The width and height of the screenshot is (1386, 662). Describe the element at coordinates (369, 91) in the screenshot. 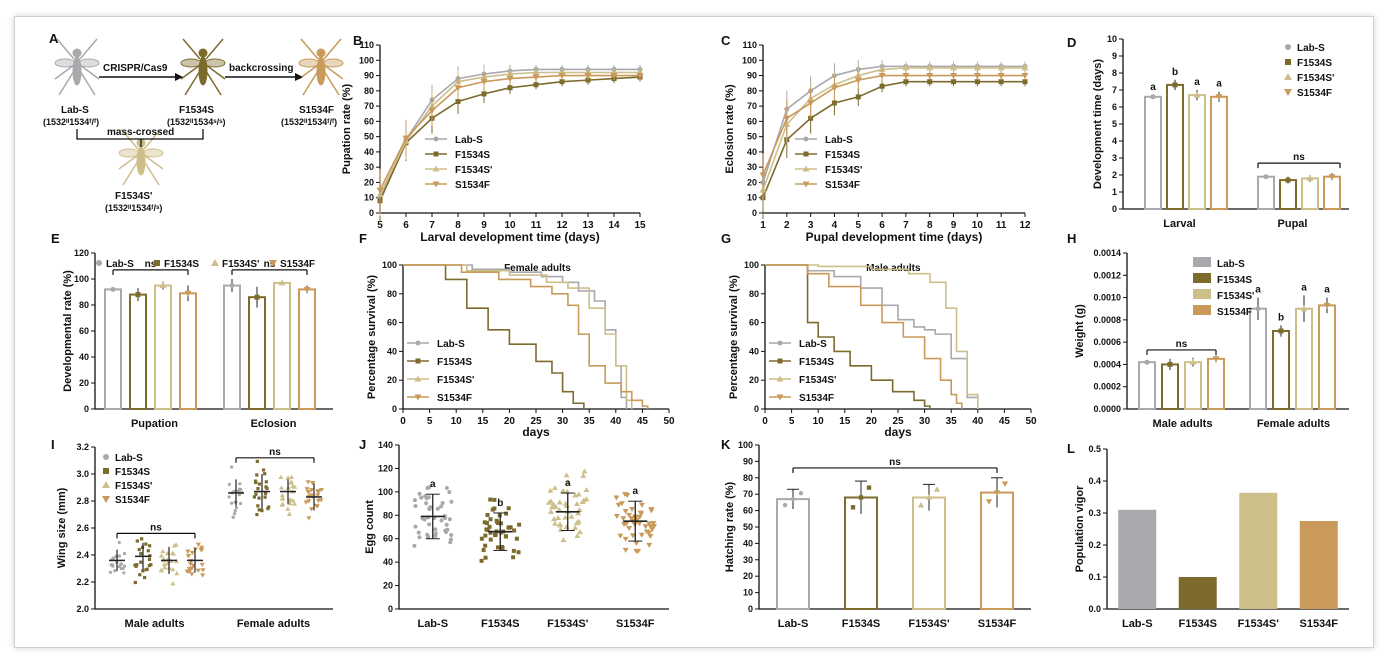

I see `y-tick-label: 80` at that location.